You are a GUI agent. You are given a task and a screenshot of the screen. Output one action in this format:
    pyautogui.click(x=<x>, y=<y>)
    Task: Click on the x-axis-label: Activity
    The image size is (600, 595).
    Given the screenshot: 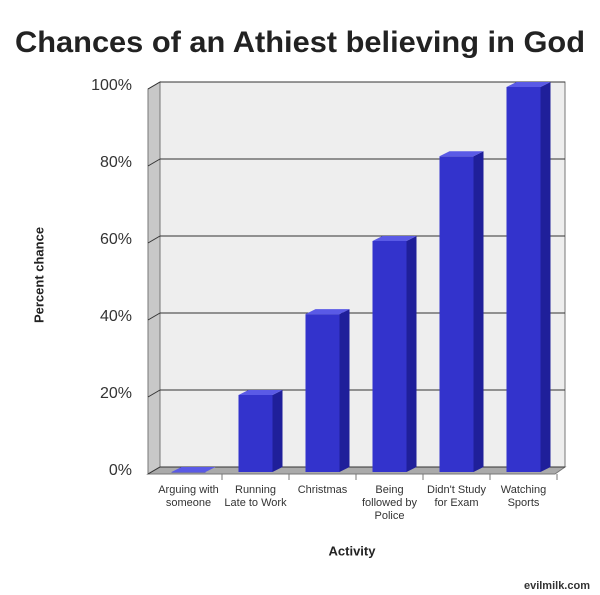 What is the action you would take?
    pyautogui.click(x=353, y=550)
    